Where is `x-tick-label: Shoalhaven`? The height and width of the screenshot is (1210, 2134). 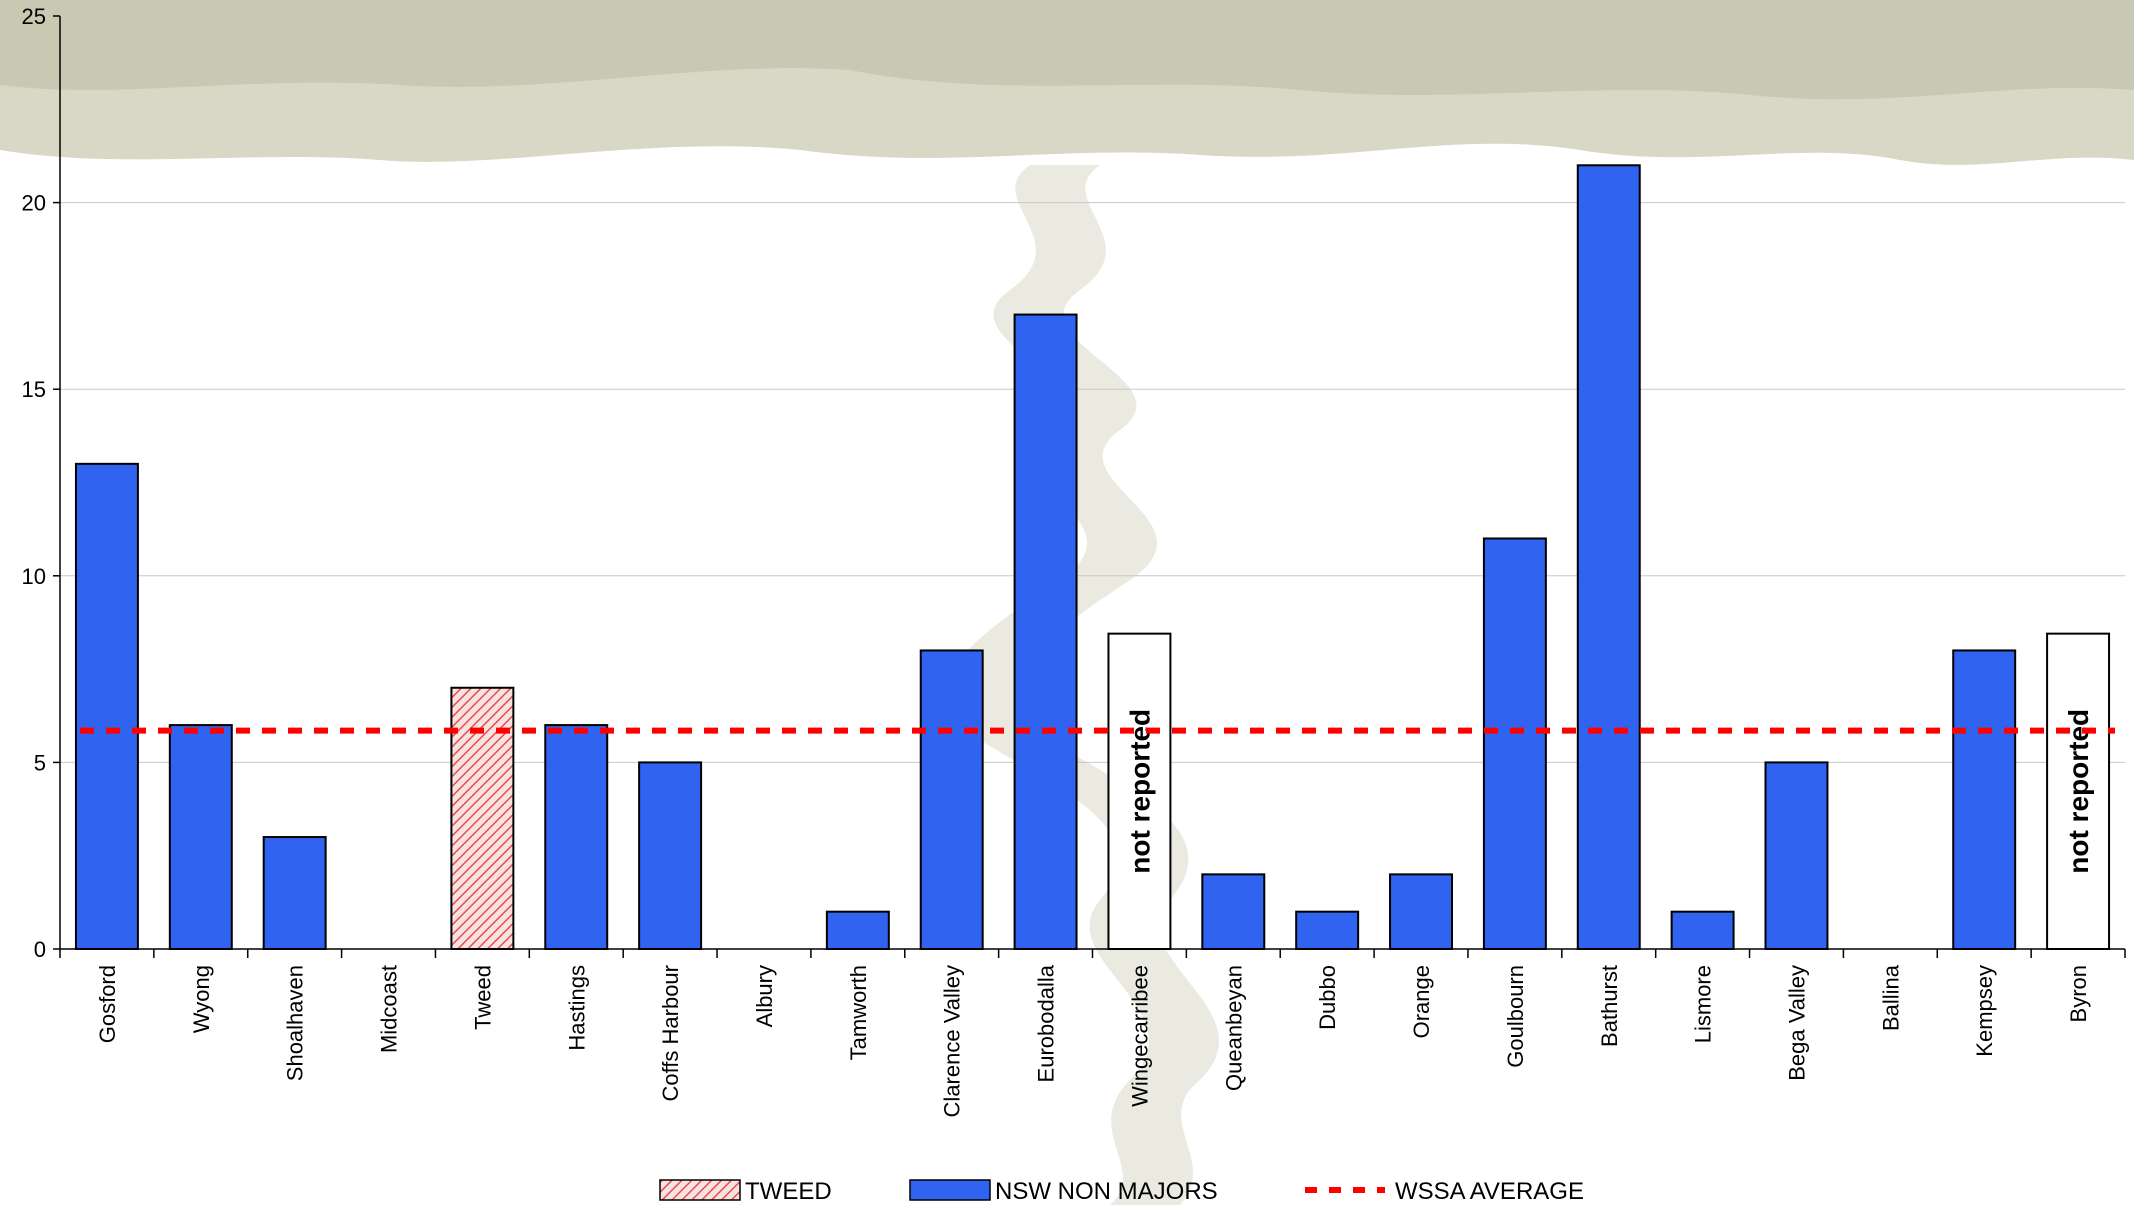 x-tick-label: Shoalhaven is located at coordinates (295, 1023).